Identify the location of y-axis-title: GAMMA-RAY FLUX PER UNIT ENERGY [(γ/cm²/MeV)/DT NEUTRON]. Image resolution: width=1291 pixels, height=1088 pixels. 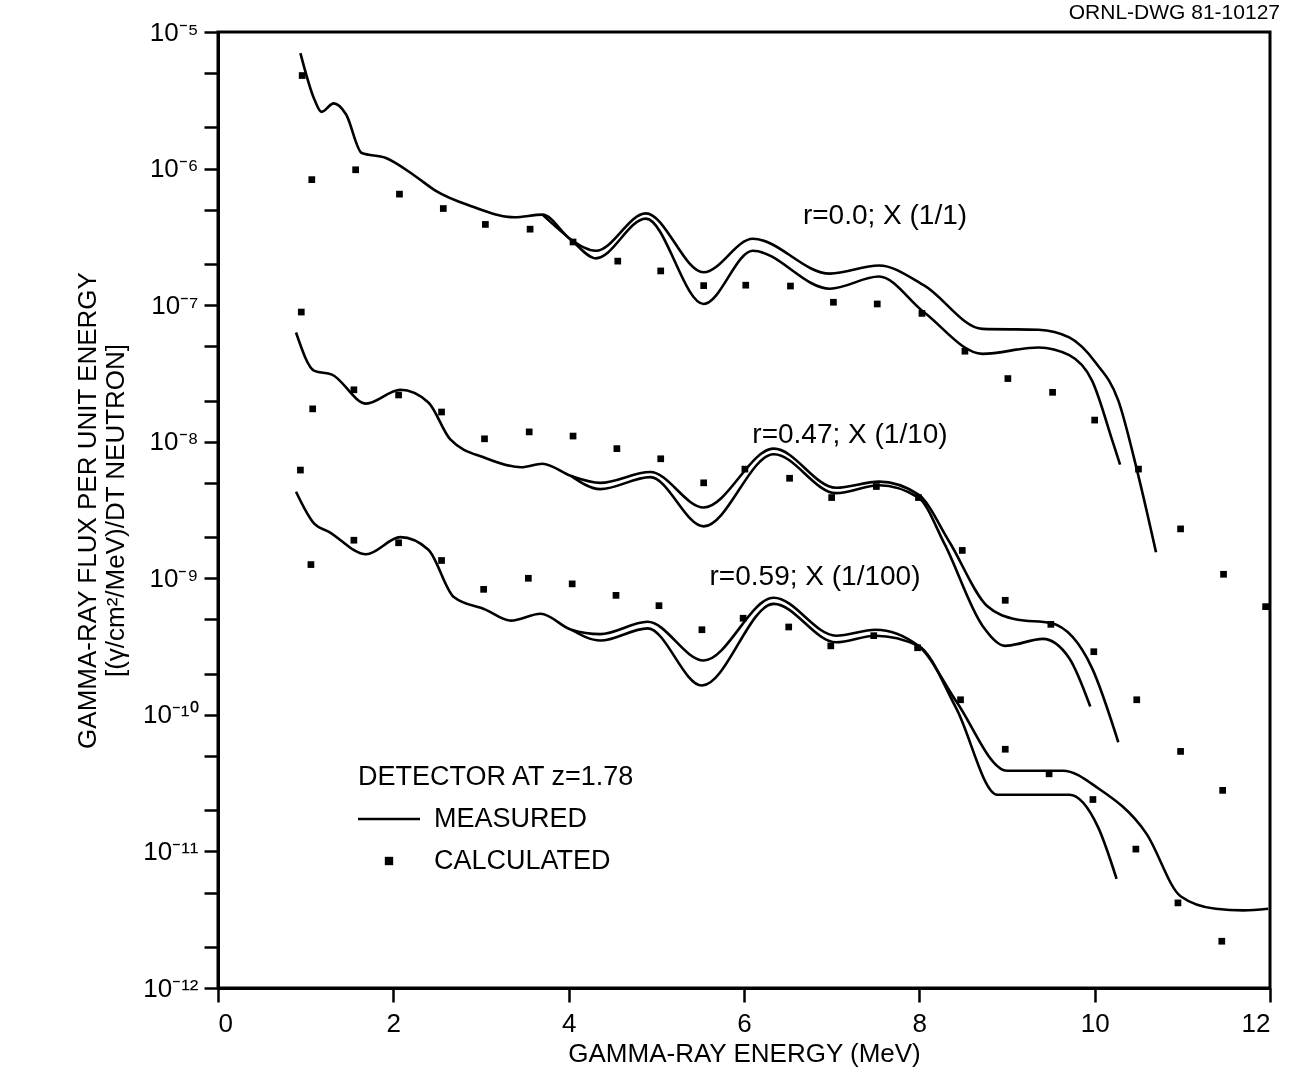
(100, 510).